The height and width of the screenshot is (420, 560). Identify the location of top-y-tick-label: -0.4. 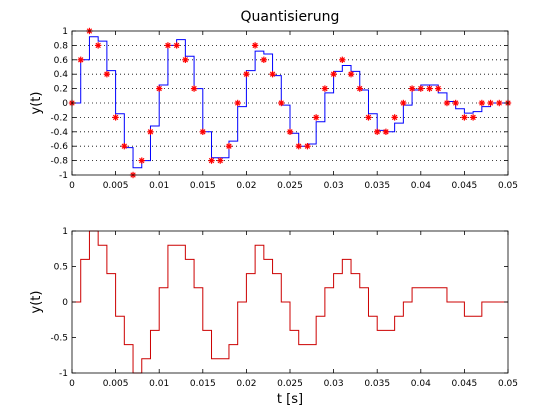
(59, 133).